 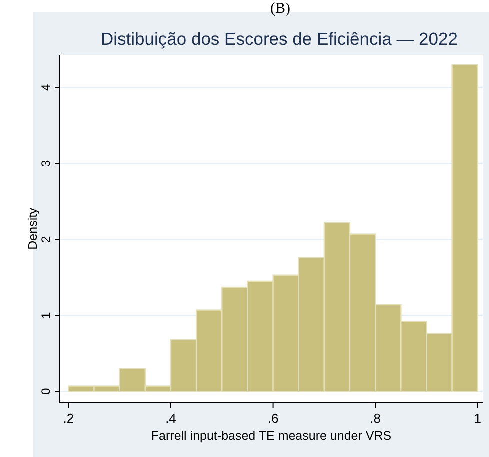 I want to click on y-tick-label: 0, so click(x=46, y=391).